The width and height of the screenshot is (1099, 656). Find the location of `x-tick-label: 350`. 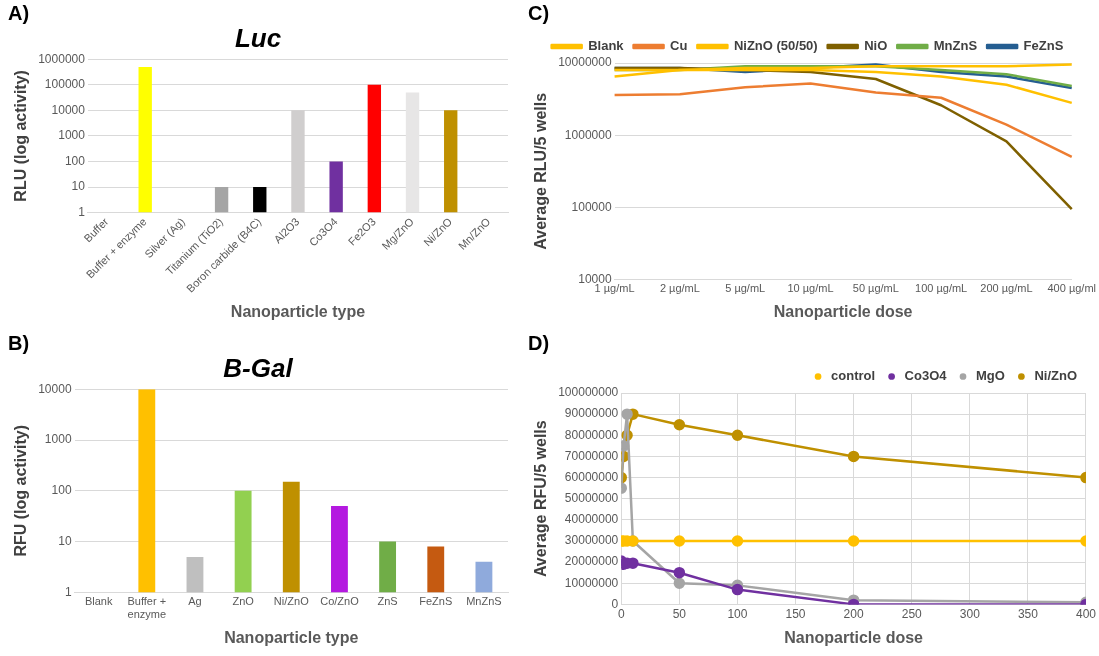

x-tick-label: 350 is located at coordinates (1028, 613).